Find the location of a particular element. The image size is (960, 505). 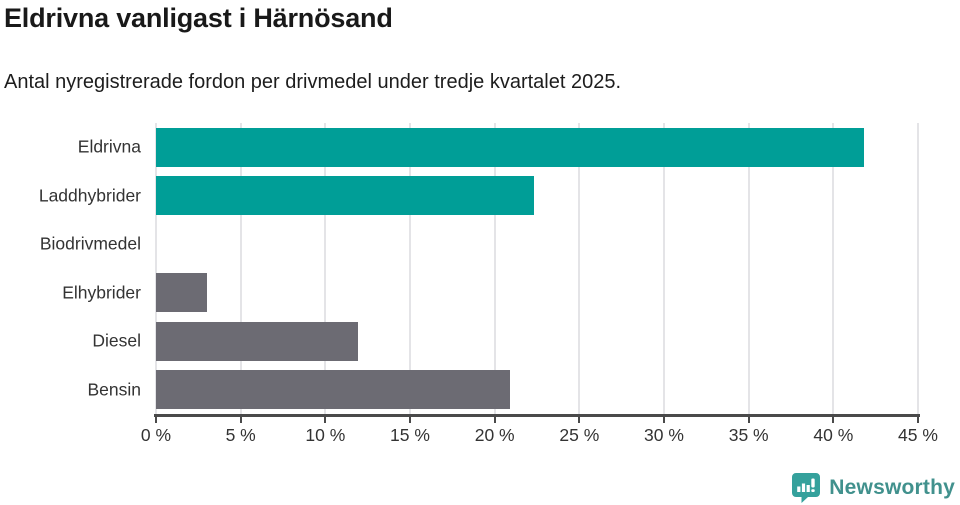

axis-tick-label: 30 % is located at coordinates (664, 435).